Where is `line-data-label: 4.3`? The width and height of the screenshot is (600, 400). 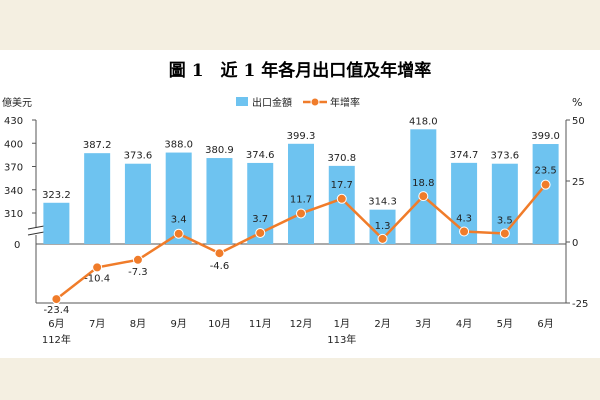
line-data-label: 4.3 is located at coordinates (464, 219).